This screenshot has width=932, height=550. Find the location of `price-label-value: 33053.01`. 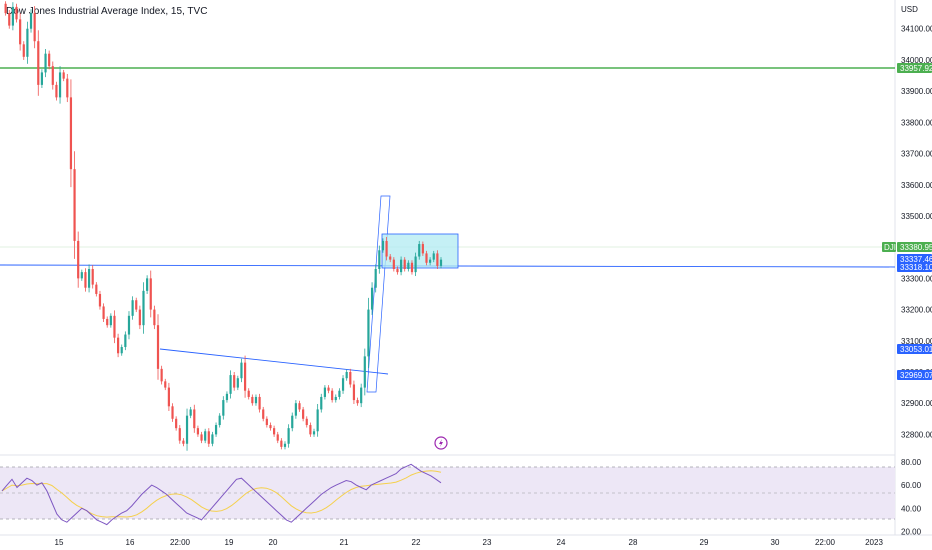

price-label-value: 33053.01 is located at coordinates (916, 349).